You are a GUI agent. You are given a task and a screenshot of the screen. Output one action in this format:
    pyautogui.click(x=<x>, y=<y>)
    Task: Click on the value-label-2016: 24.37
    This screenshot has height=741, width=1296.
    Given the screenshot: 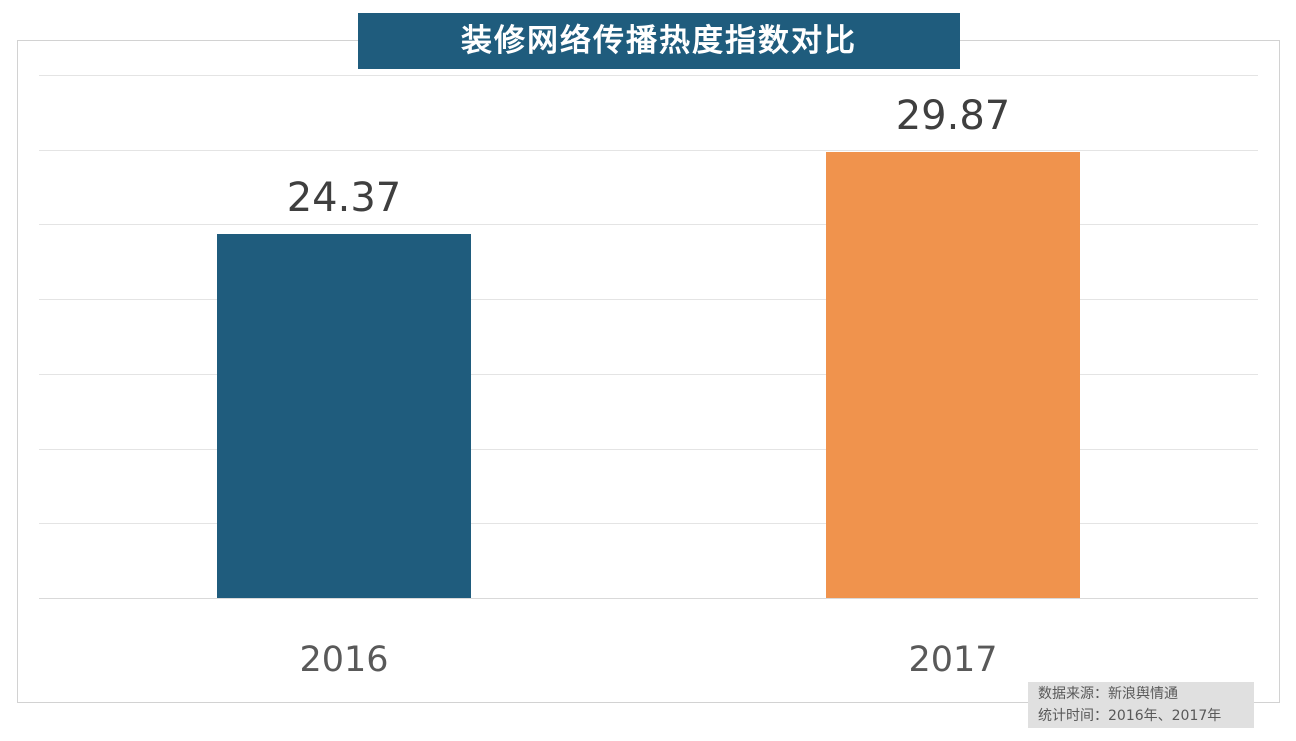 What is the action you would take?
    pyautogui.click(x=344, y=198)
    